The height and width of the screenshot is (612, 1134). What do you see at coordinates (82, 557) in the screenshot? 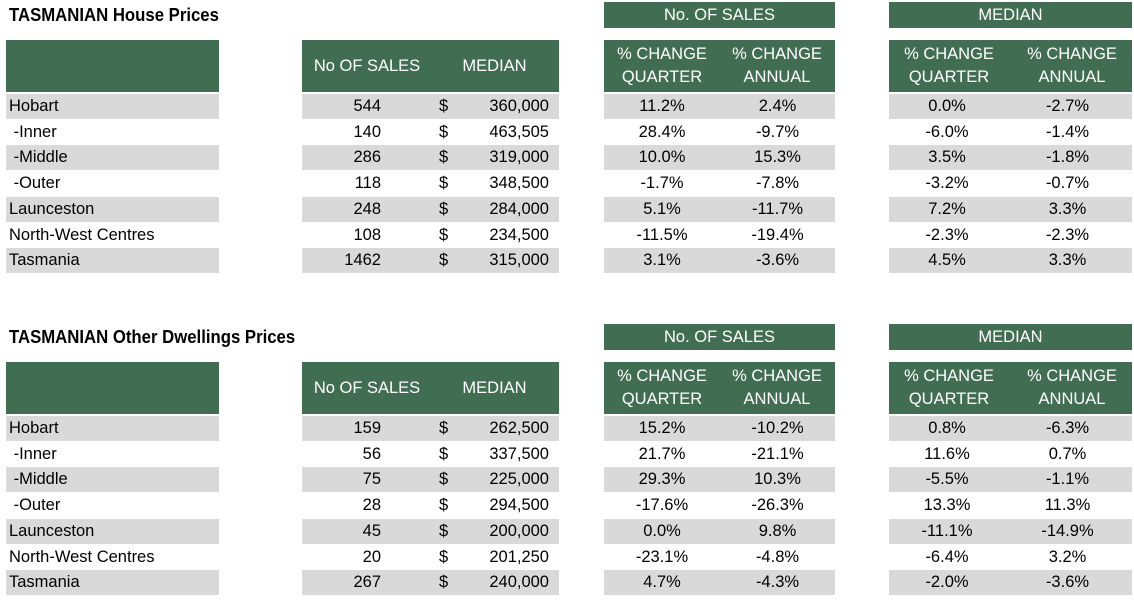
I see `region-name: North-West Centres` at bounding box center [82, 557].